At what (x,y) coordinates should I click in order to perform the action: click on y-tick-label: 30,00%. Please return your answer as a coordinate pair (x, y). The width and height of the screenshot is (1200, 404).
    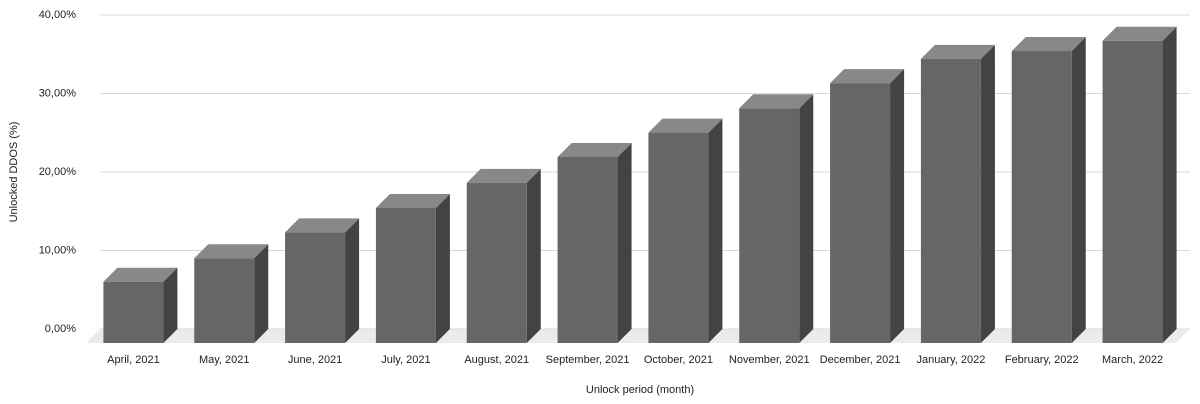
    Looking at the image, I should click on (58, 93).